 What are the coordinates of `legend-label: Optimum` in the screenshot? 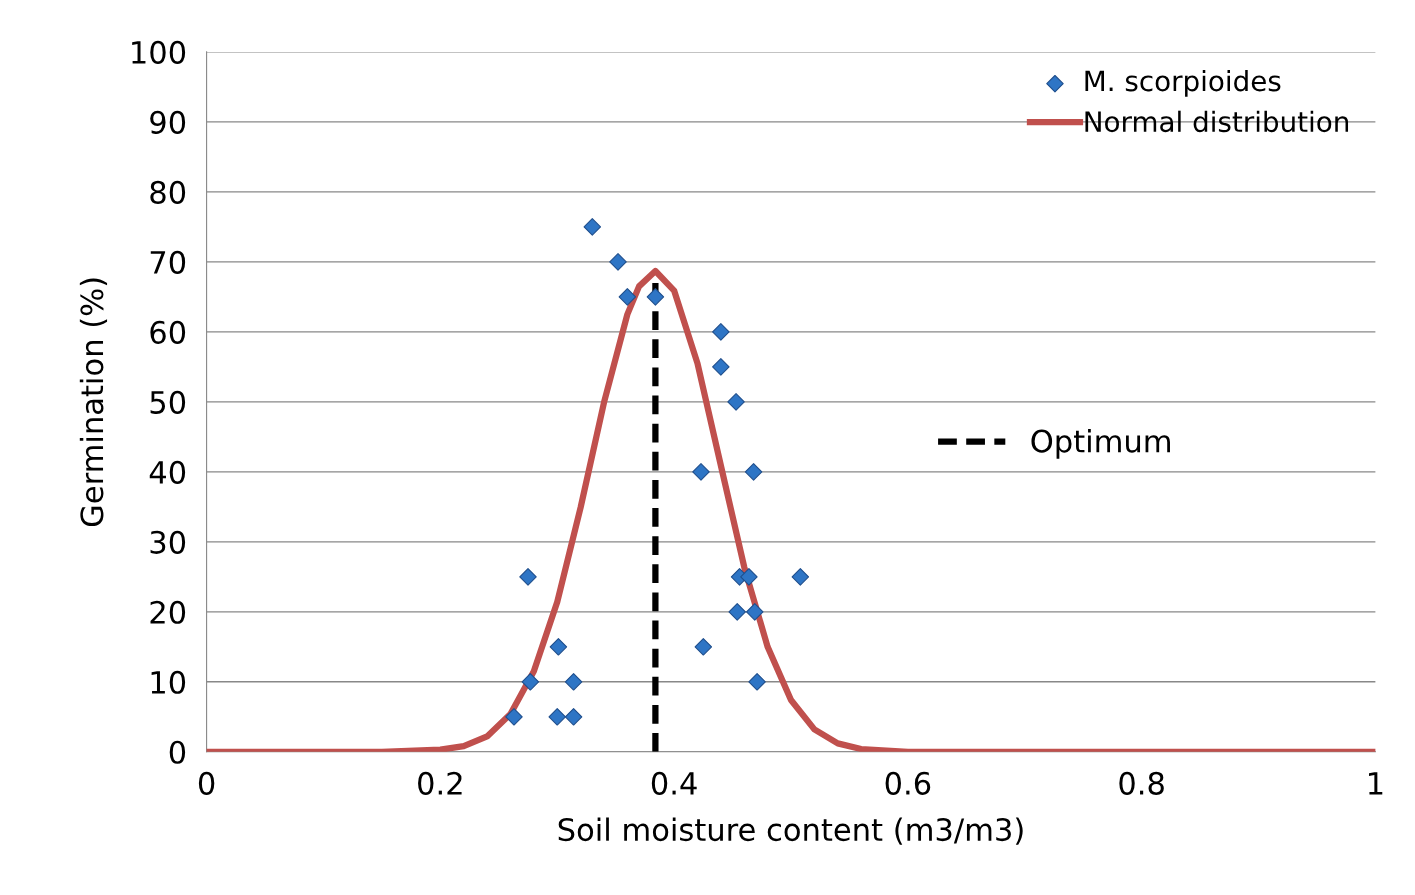 It's located at (1100, 444).